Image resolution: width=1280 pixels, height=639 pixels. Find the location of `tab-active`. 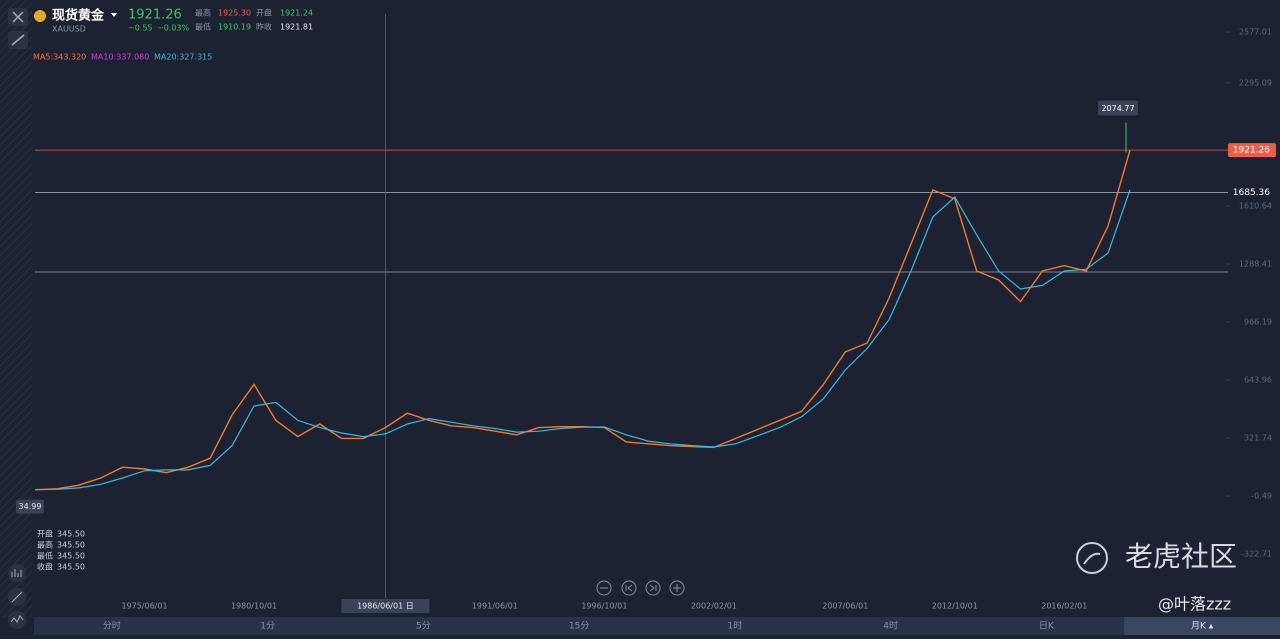

tab-active is located at coordinates (1202, 626).